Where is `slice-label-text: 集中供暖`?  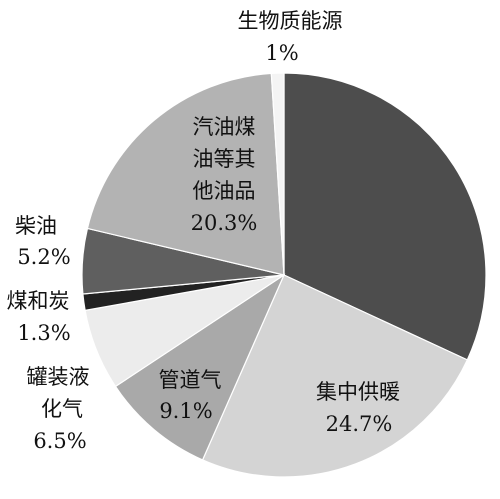
slice-label-text: 集中供暖 is located at coordinates (358, 392).